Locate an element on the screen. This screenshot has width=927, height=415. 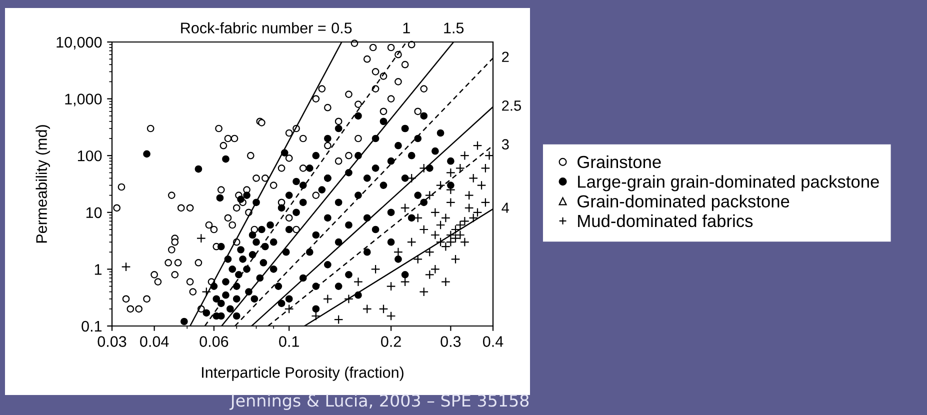
series-label: 2.5 is located at coordinates (511, 105).